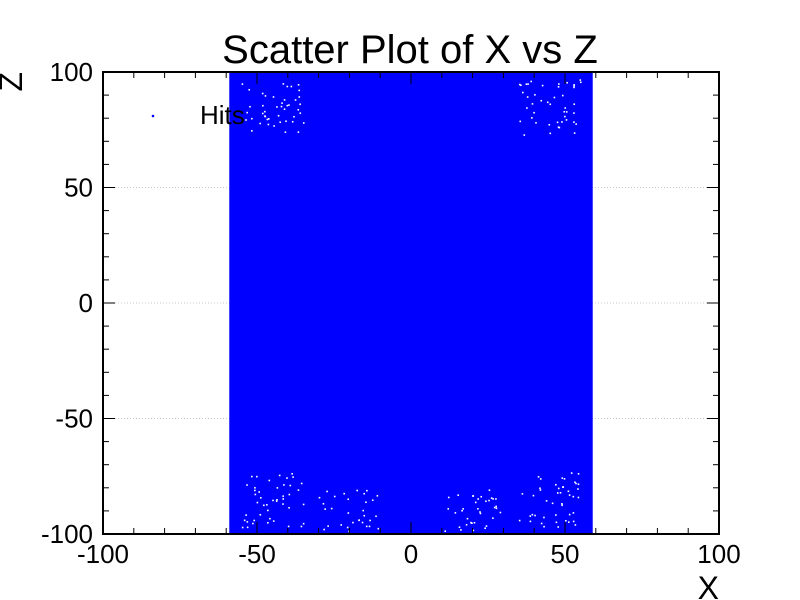 Image resolution: width=800 pixels, height=600 pixels. Describe the element at coordinates (198, 115) in the screenshot. I see `legend: Hits` at that location.